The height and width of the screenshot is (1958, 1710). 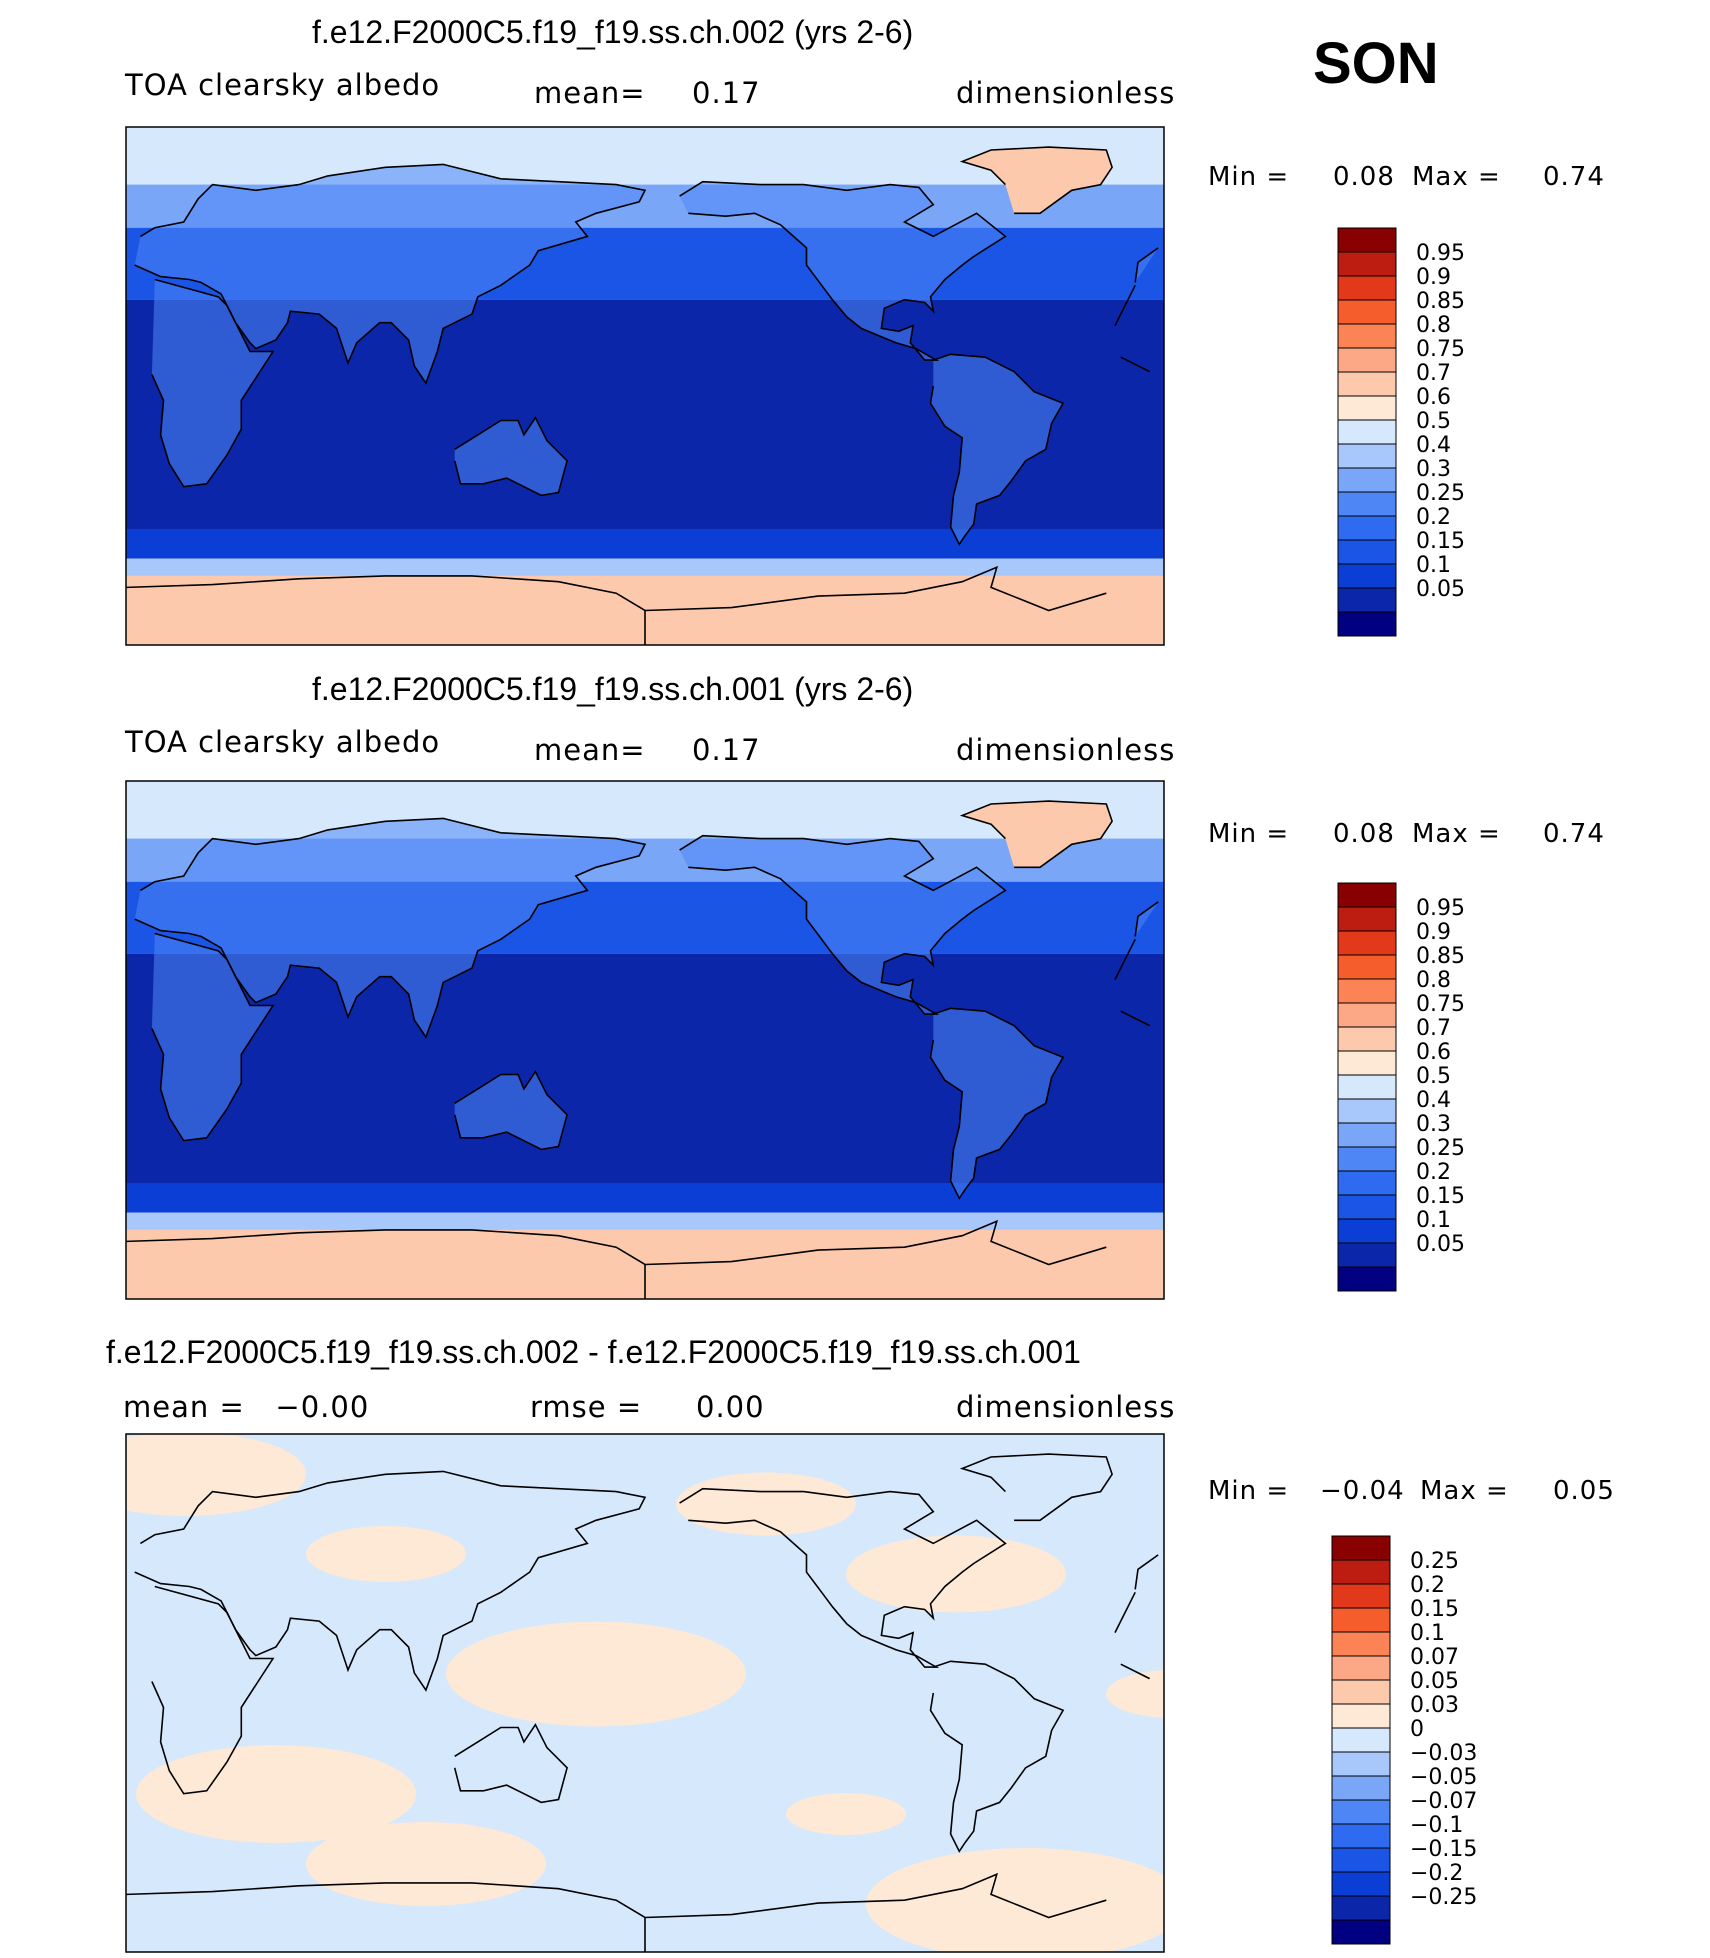 I want to click on panel-3-units: dimensionless, so click(x=1066, y=1407).